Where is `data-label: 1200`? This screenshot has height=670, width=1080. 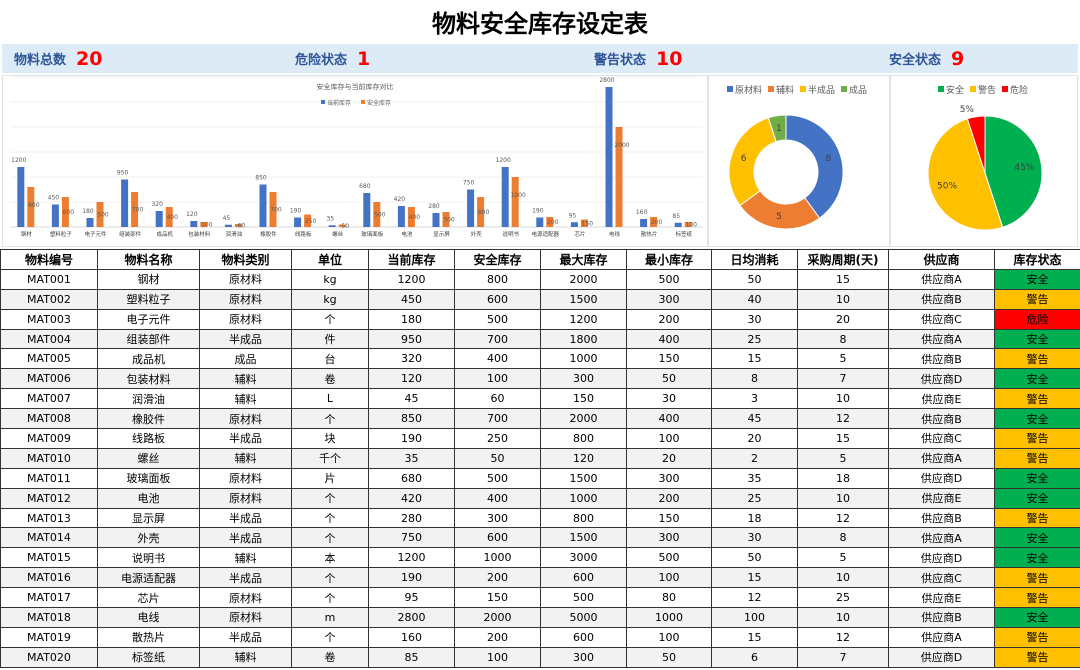 data-label: 1200 is located at coordinates (18, 160).